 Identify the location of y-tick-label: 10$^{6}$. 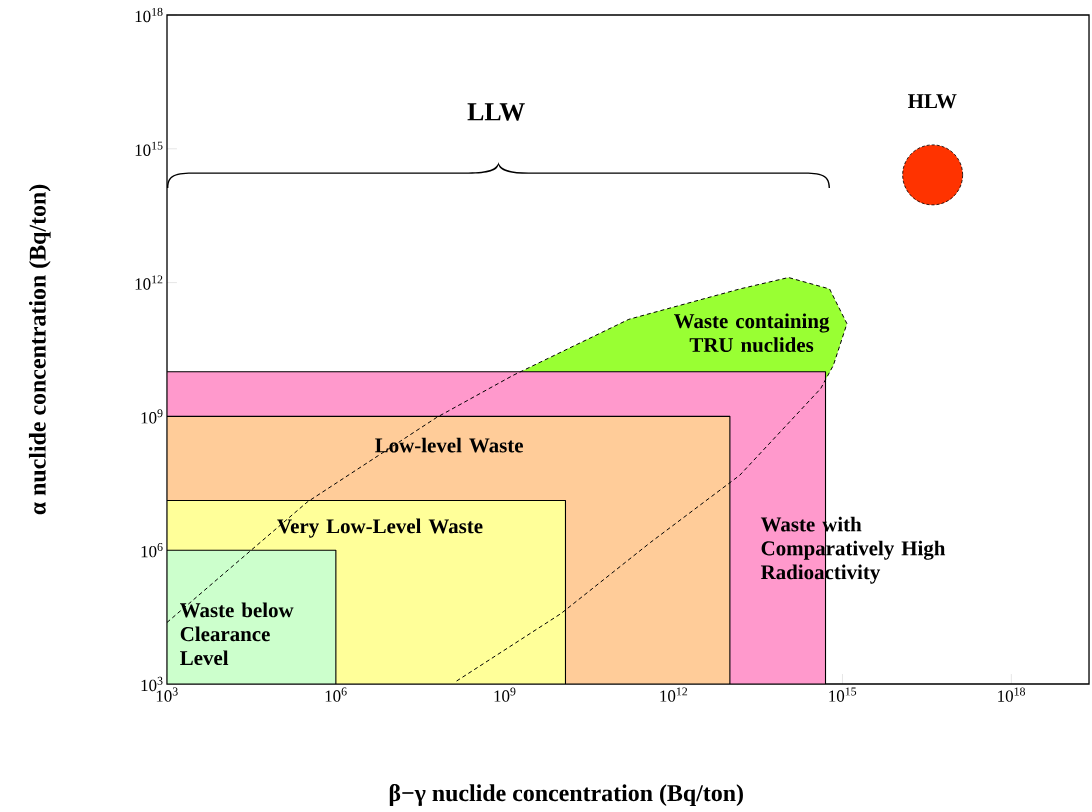
(152, 550).